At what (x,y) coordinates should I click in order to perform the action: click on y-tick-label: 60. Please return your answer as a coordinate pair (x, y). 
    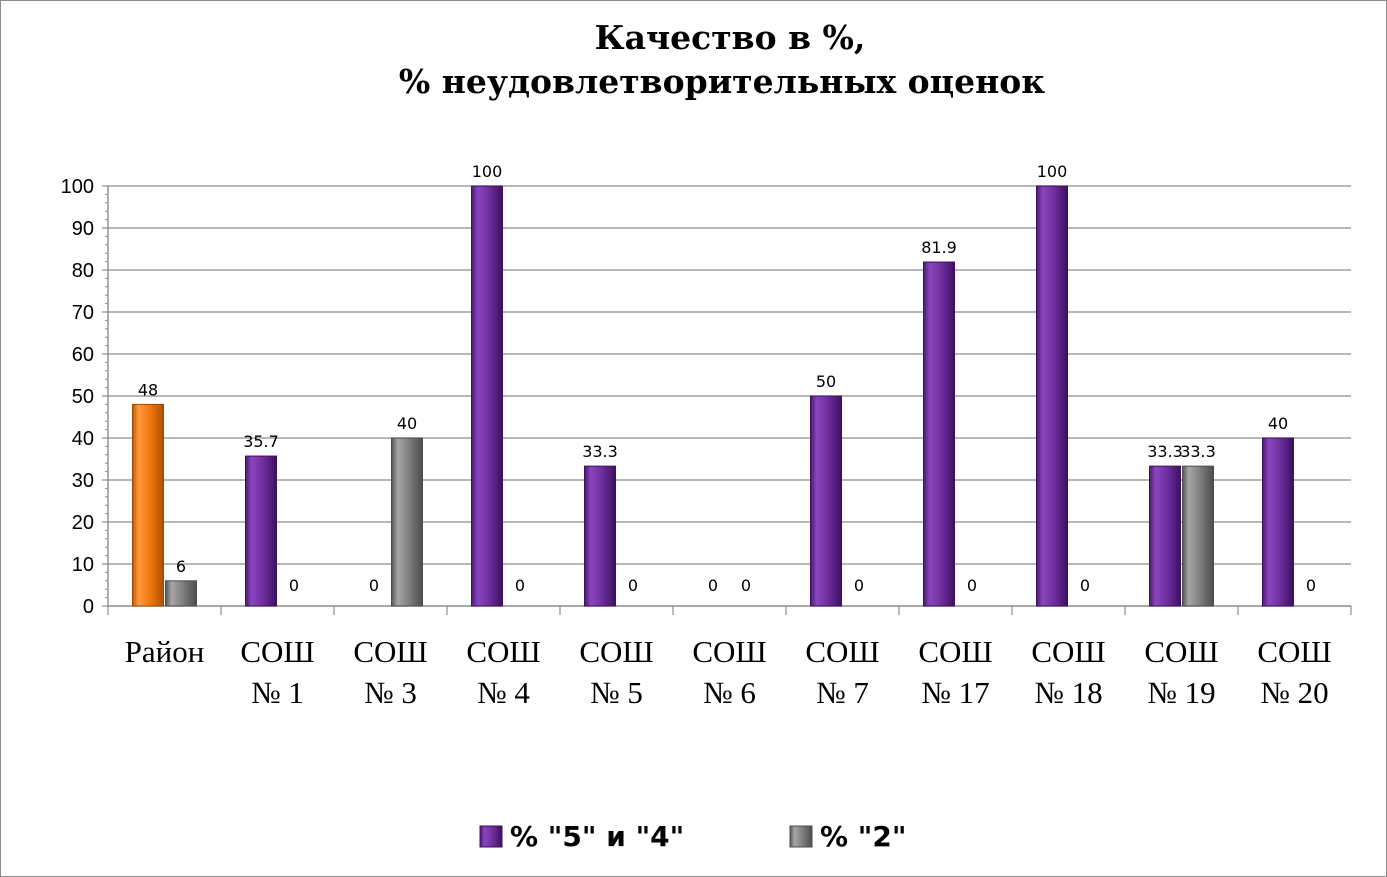
    Looking at the image, I should click on (83, 355).